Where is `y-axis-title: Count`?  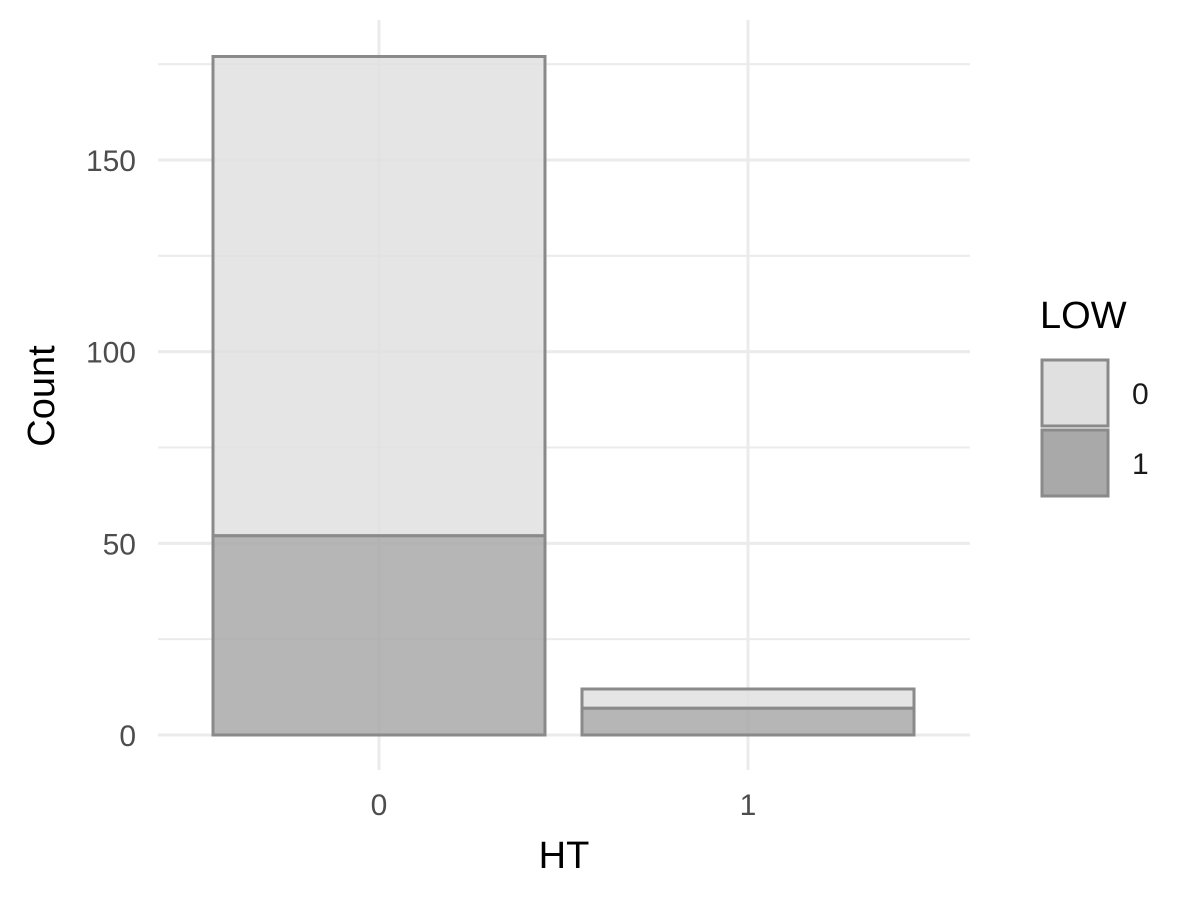
y-axis-title: Count is located at coordinates (42, 396).